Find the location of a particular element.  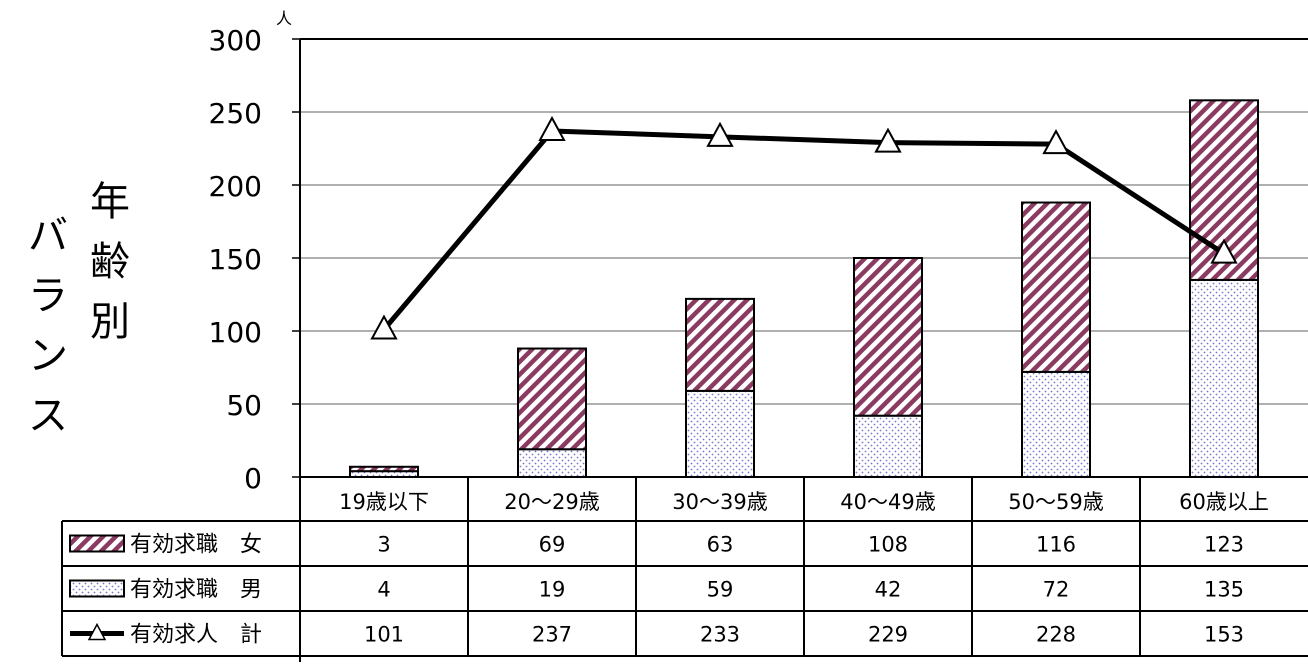

title-char: 齢 is located at coordinates (110, 262).